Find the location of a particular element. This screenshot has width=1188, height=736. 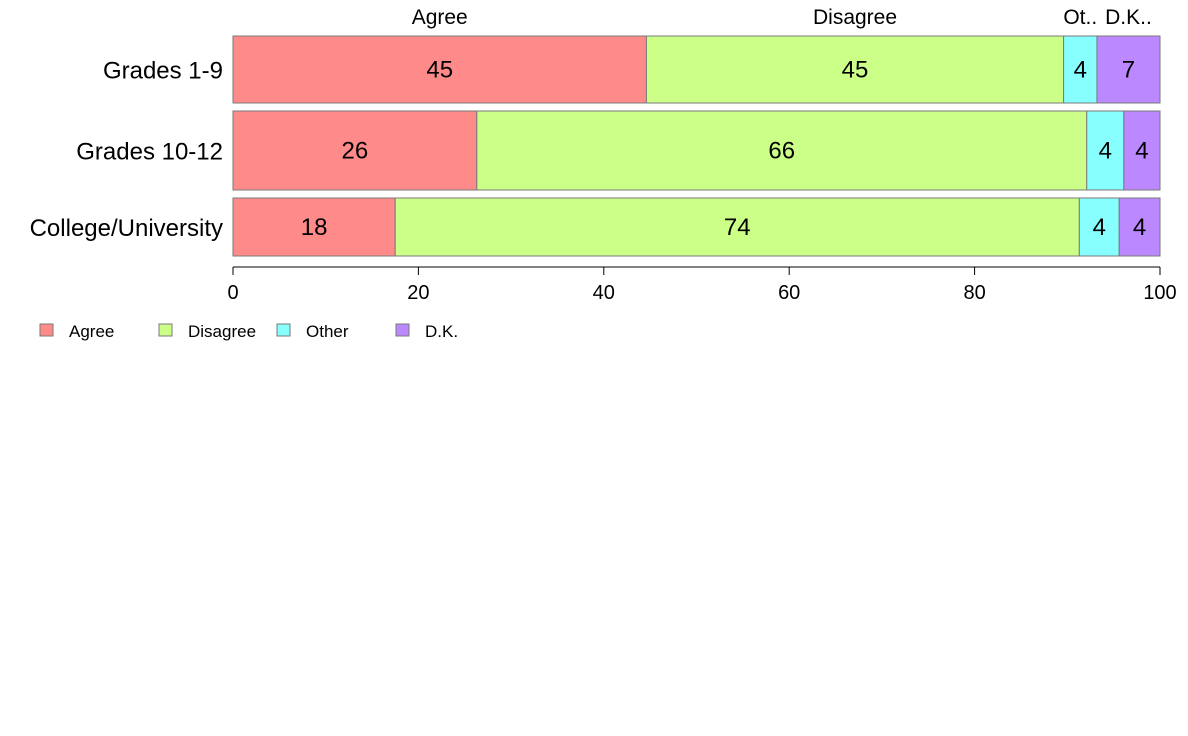

x-axis: 0 20 40 60 80 100 is located at coordinates (702, 285).